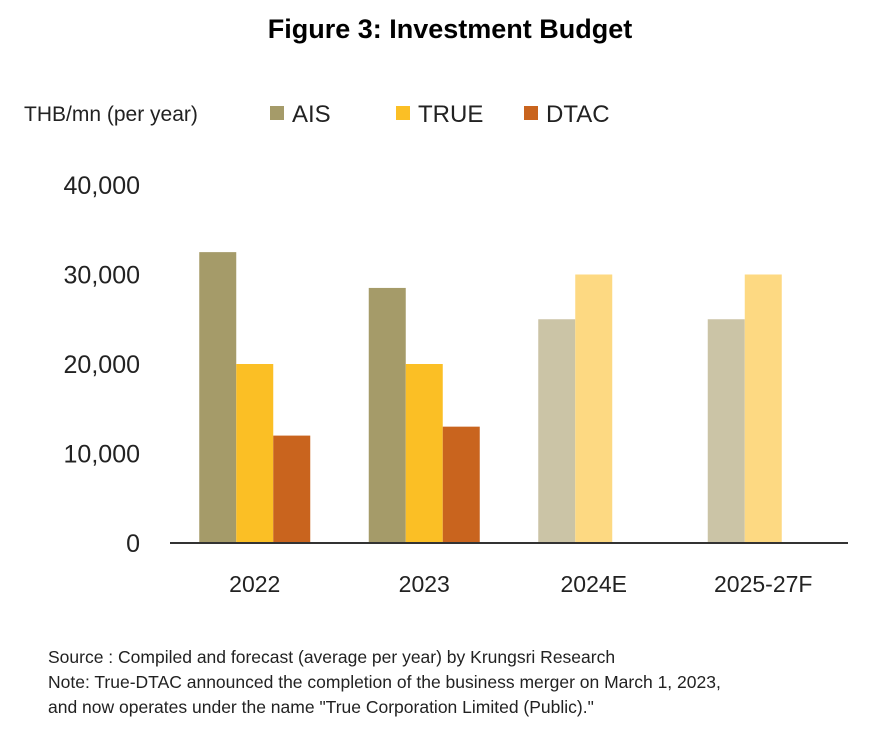 This screenshot has height=747, width=870. What do you see at coordinates (254, 584) in the screenshot?
I see `x-tick-label: 2022` at bounding box center [254, 584].